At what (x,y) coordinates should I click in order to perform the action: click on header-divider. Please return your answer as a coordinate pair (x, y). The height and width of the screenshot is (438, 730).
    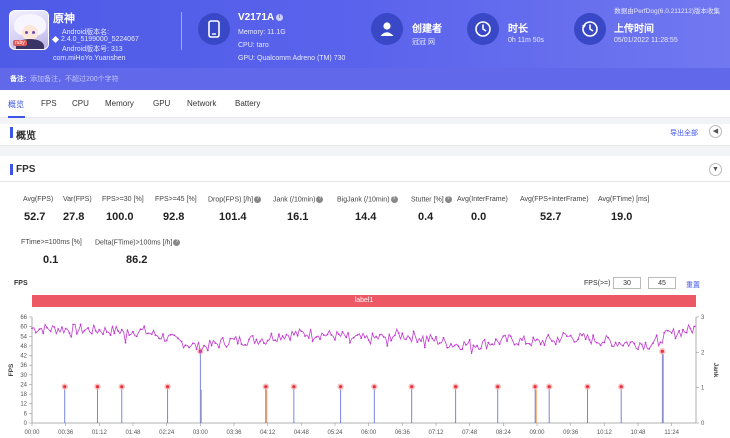
    Looking at the image, I should click on (181, 31).